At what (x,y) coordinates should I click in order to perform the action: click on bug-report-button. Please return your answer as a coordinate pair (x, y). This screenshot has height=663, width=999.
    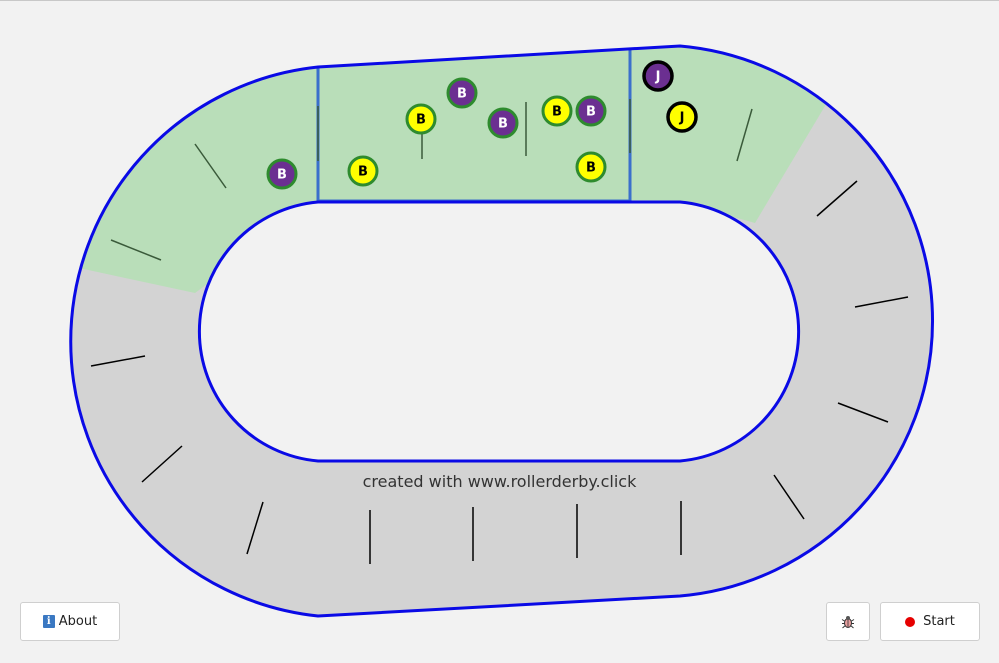
    Looking at the image, I should click on (848, 621).